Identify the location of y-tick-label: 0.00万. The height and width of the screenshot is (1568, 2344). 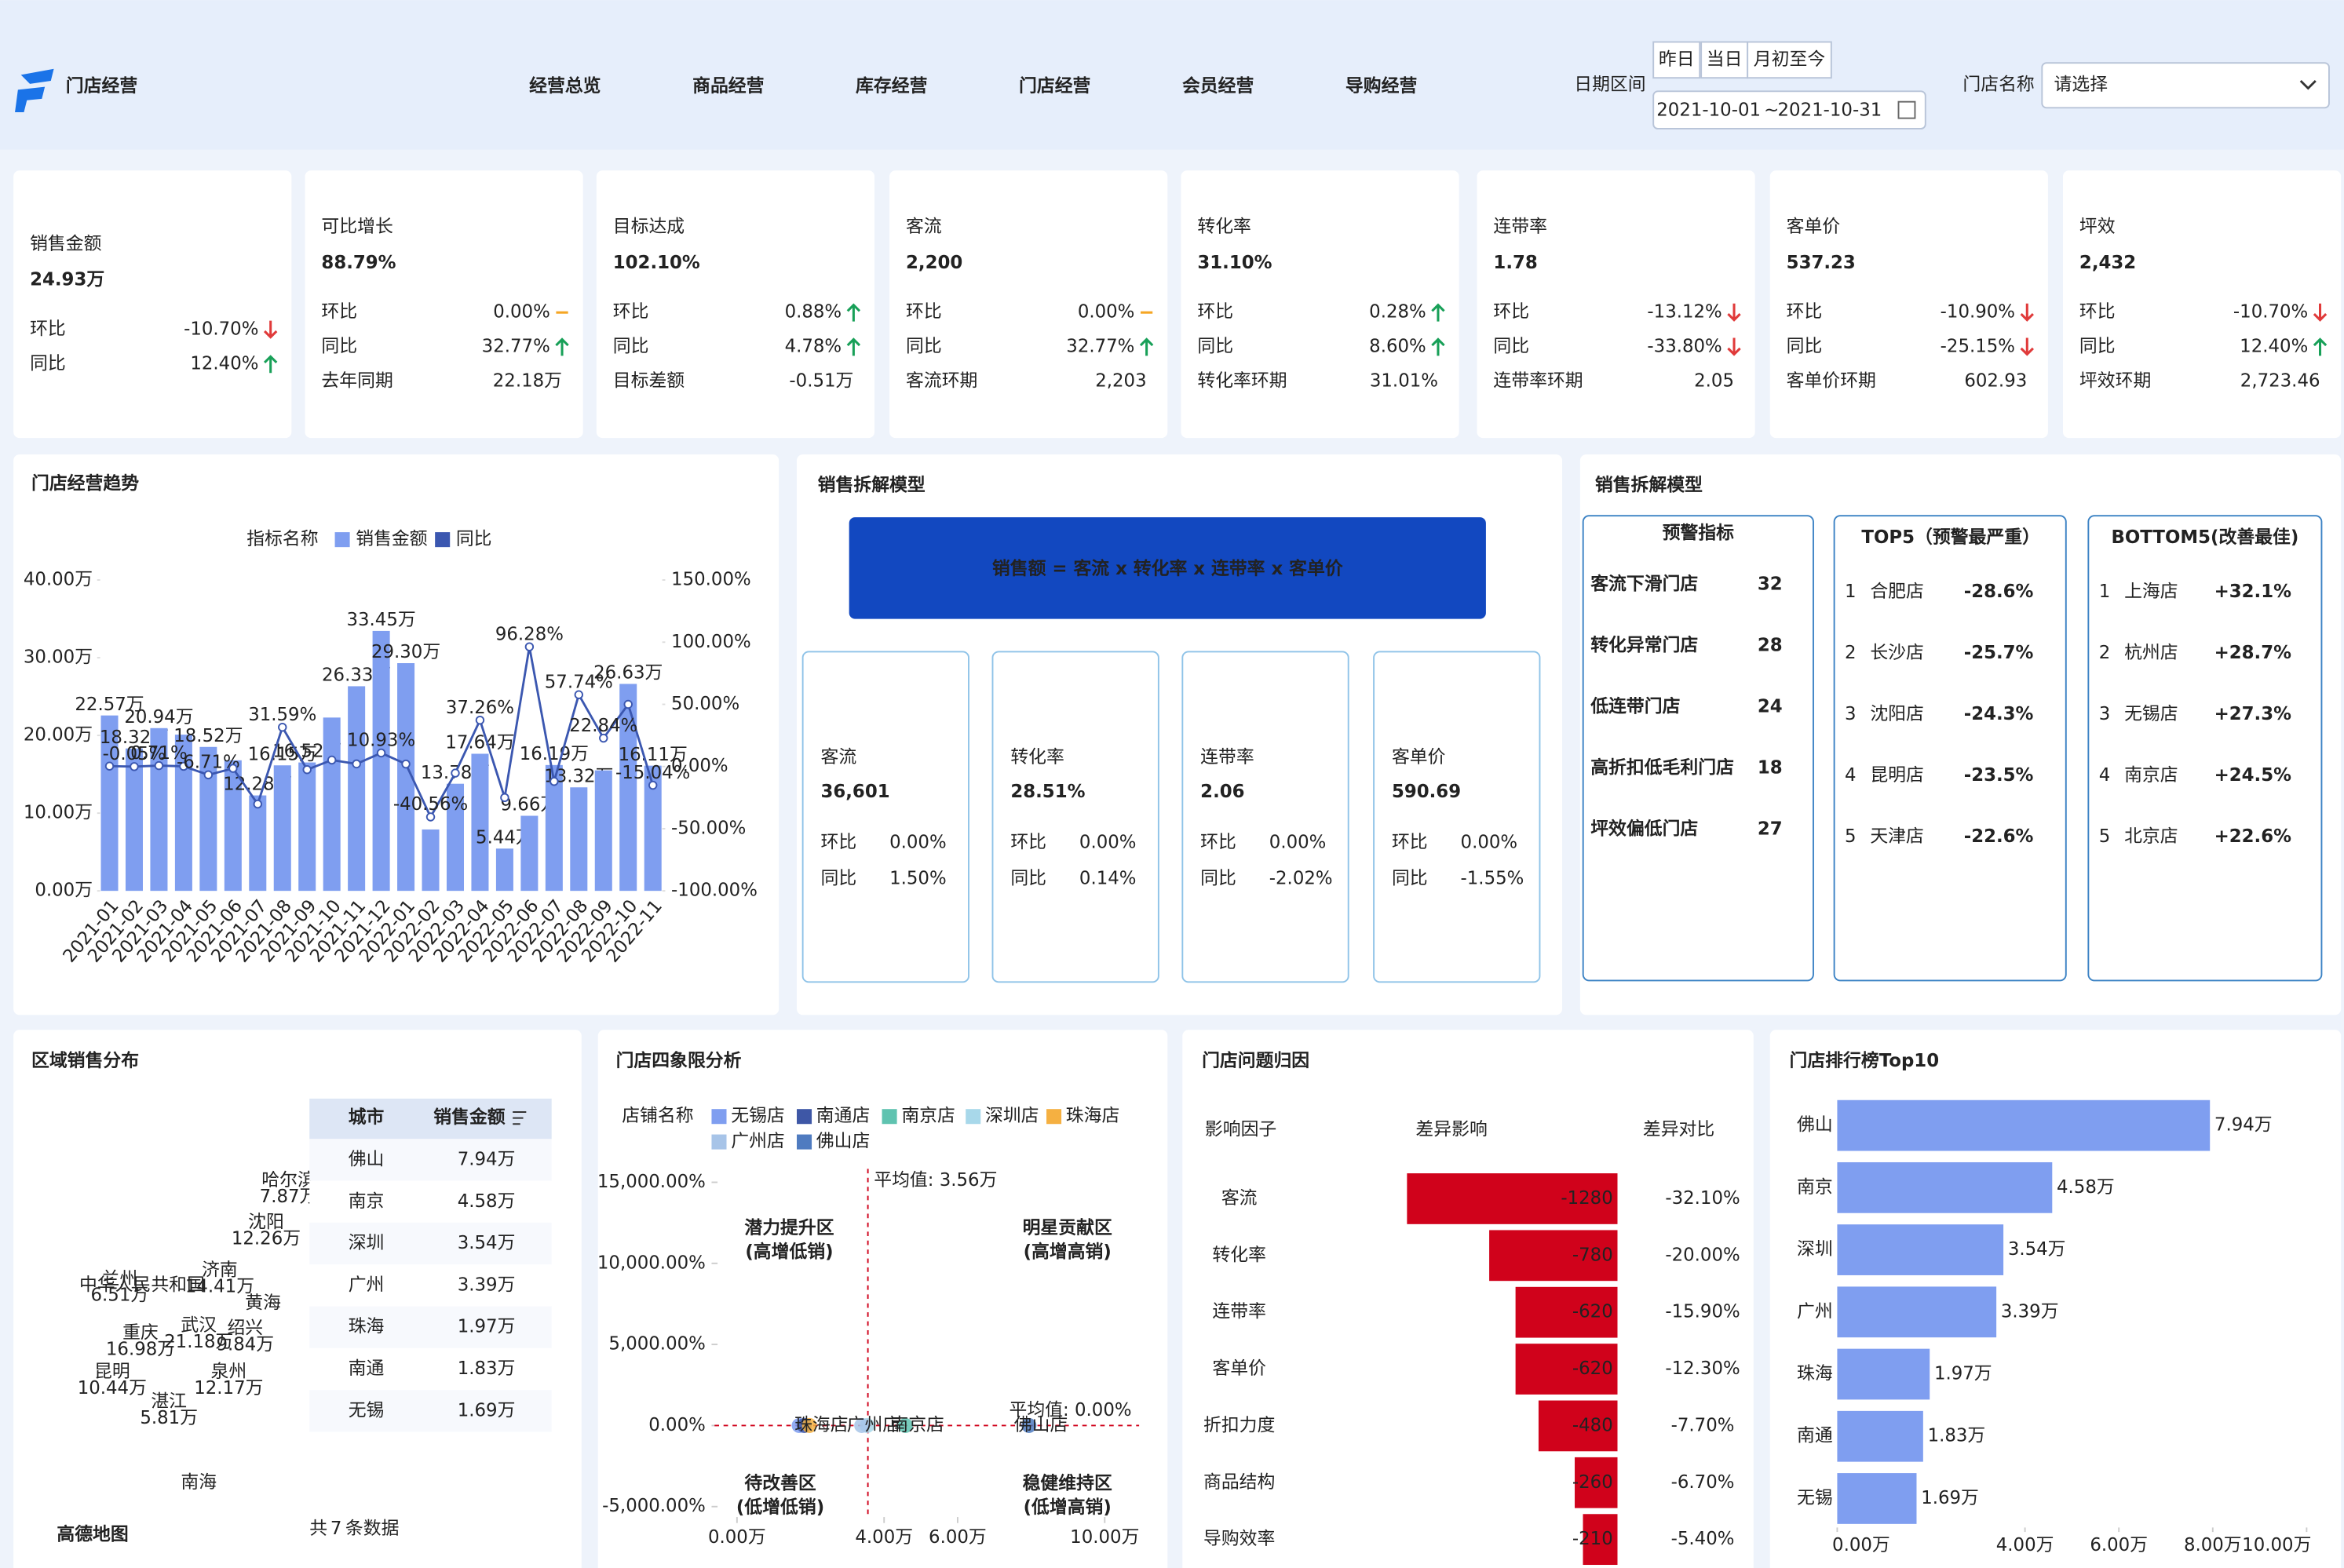
(64, 891).